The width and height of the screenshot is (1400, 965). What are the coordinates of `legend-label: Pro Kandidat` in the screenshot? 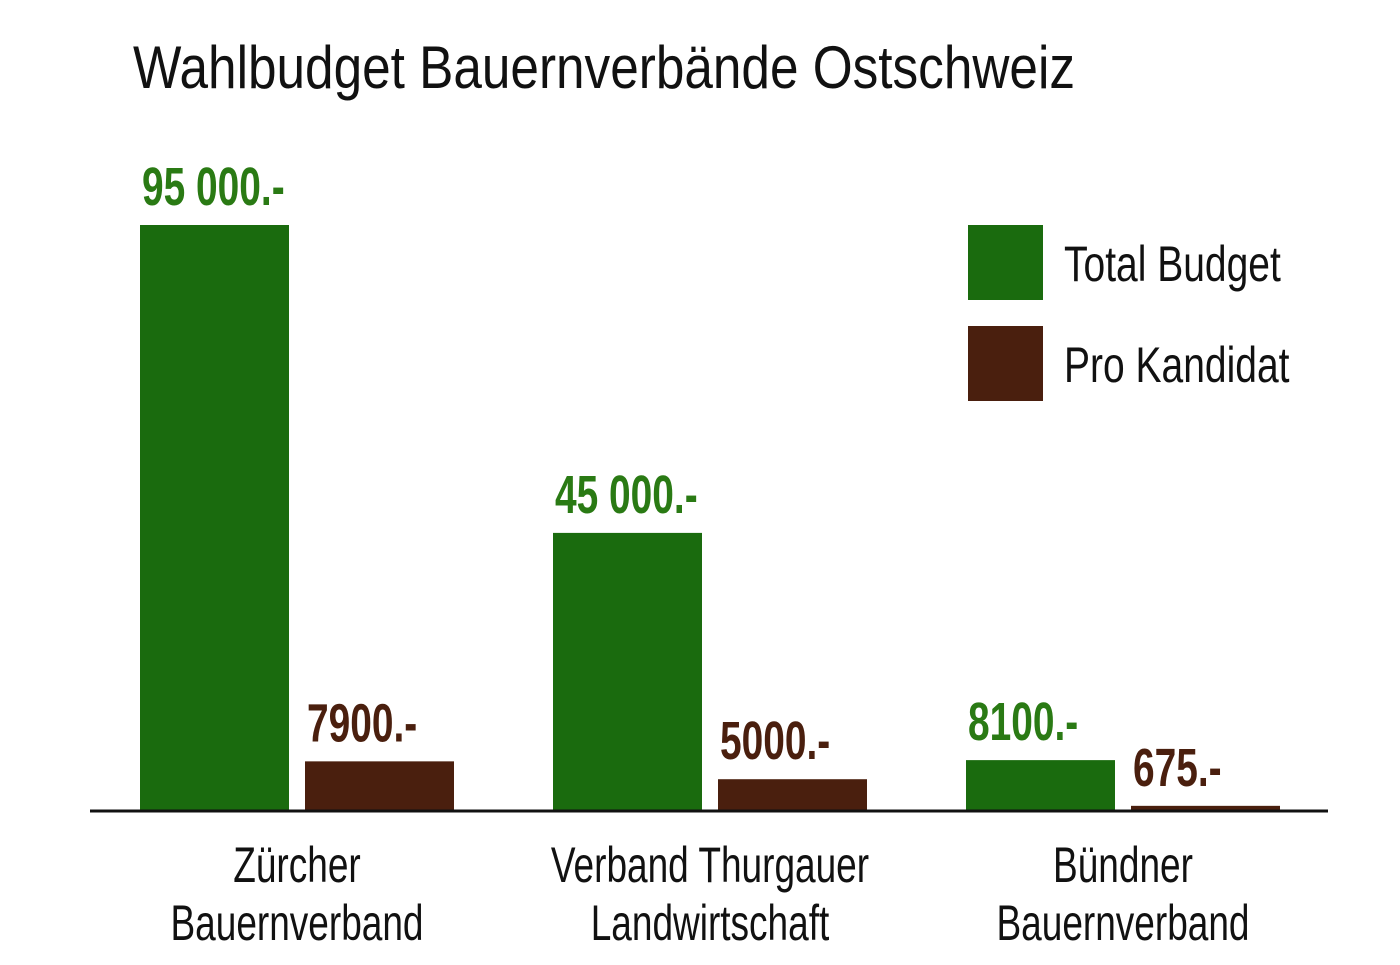 It's located at (1177, 365).